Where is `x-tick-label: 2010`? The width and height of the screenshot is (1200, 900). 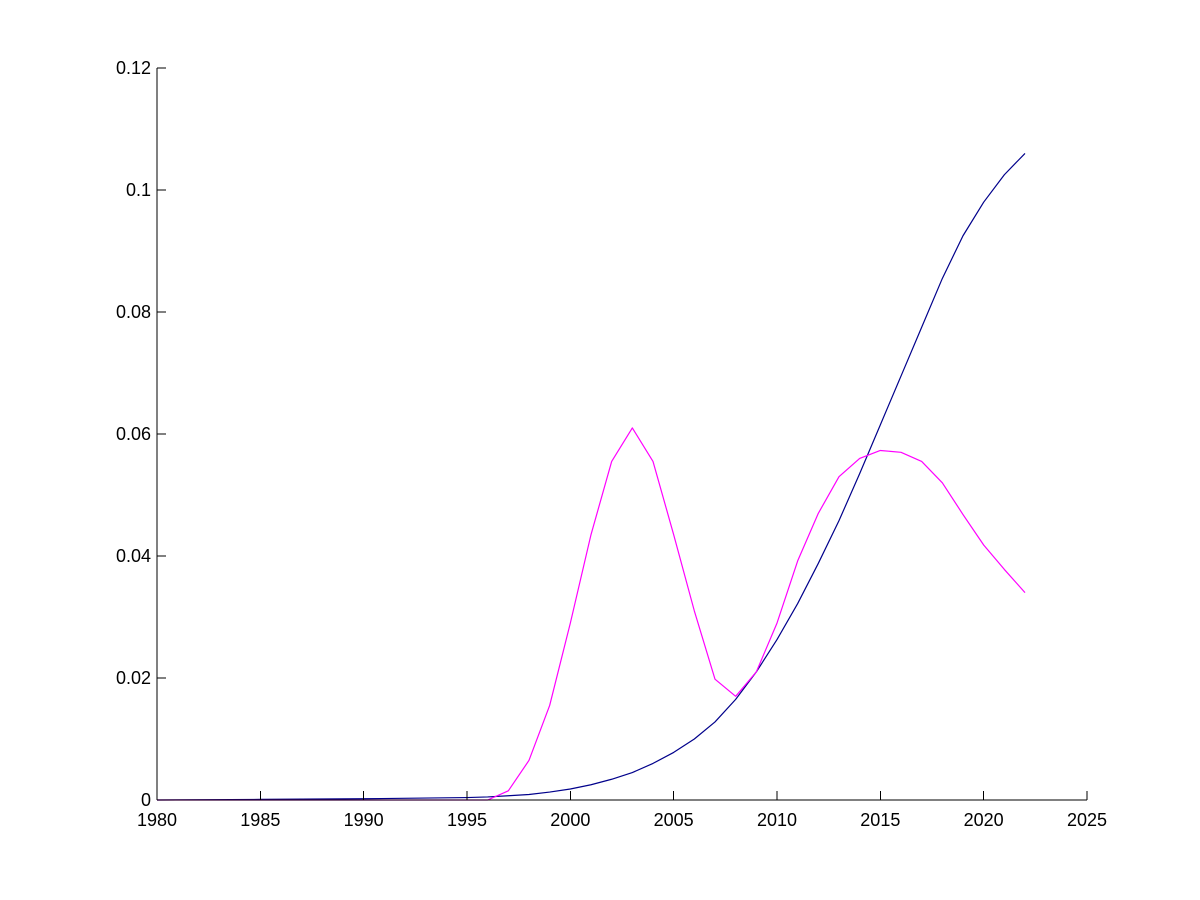
x-tick-label: 2010 is located at coordinates (777, 820).